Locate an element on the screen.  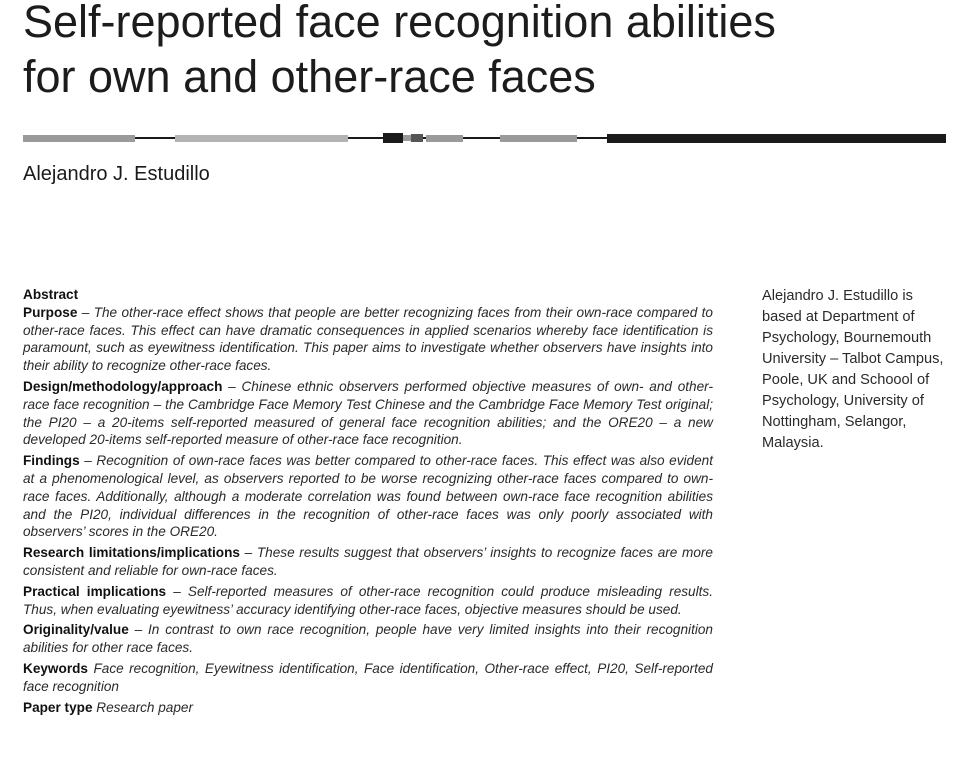
title-line-1: Self-reported face recognition abilities is located at coordinates (399, 23).